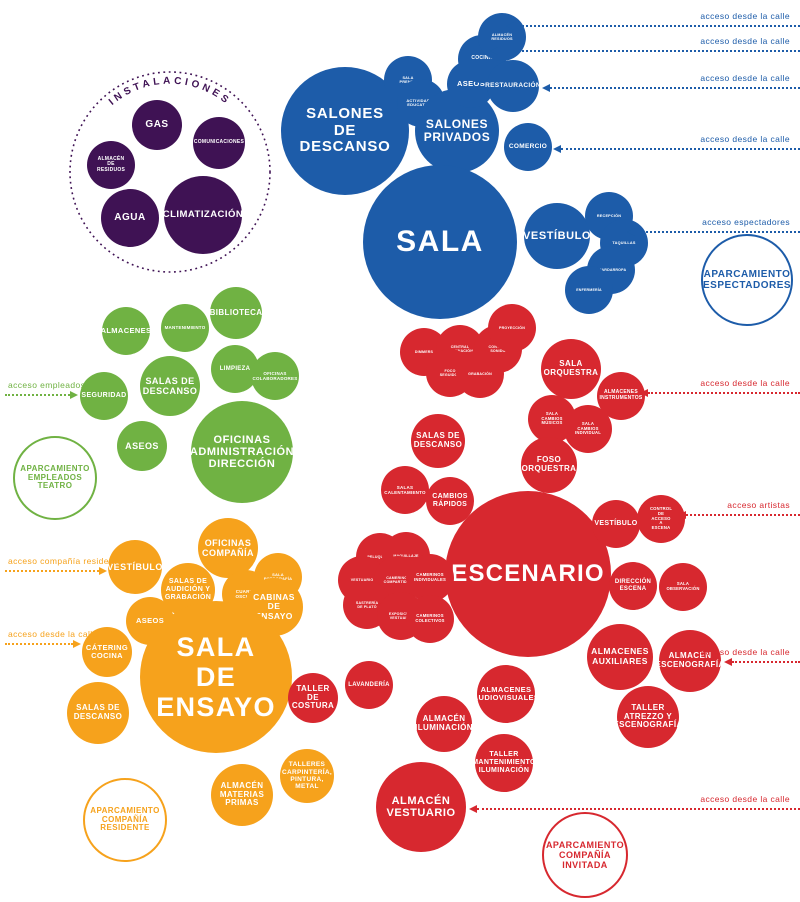 The image size is (800, 902). Describe the element at coordinates (588, 428) in the screenshot. I see `bubble-label: SALA CAMBIOS INDIVIDUAL` at that location.